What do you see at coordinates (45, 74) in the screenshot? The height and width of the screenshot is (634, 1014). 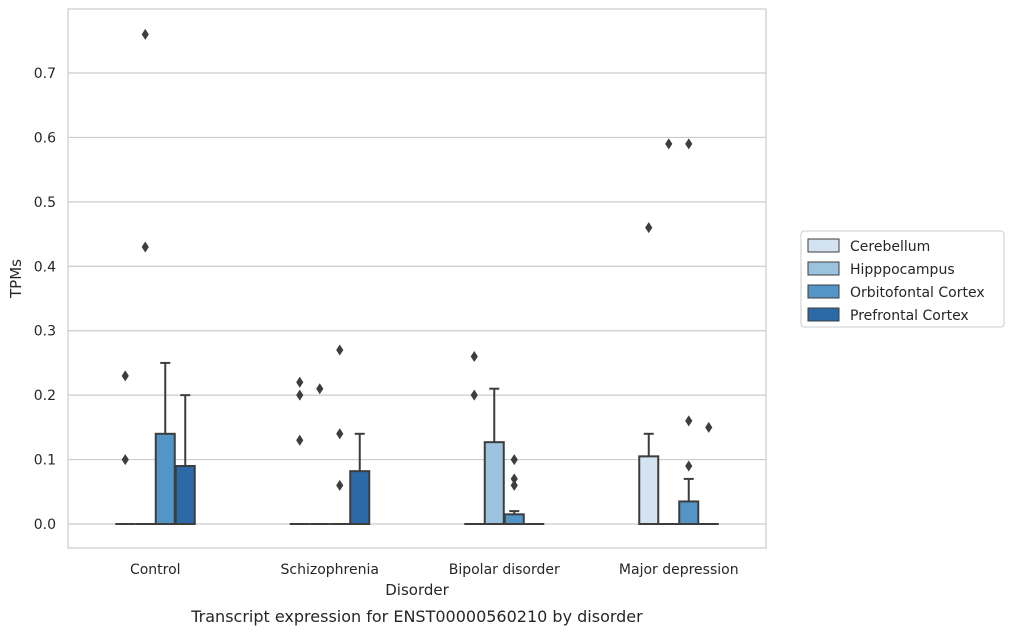 I see `y-tick-label: 0.7` at bounding box center [45, 74].